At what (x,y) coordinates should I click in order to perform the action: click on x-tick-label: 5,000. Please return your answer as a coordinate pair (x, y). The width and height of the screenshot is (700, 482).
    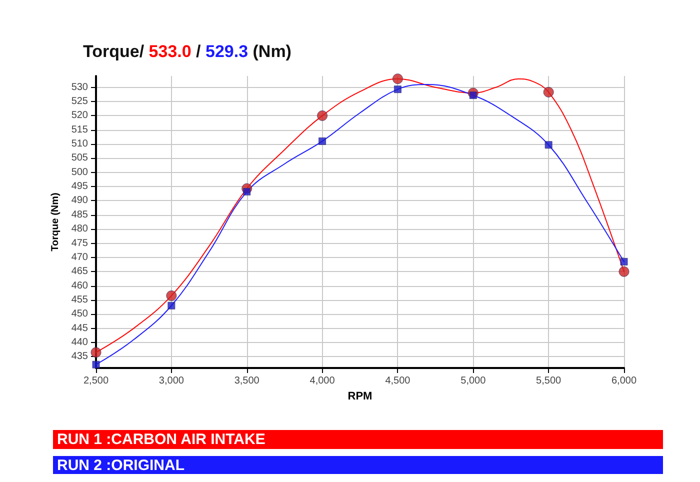
    Looking at the image, I should click on (473, 381).